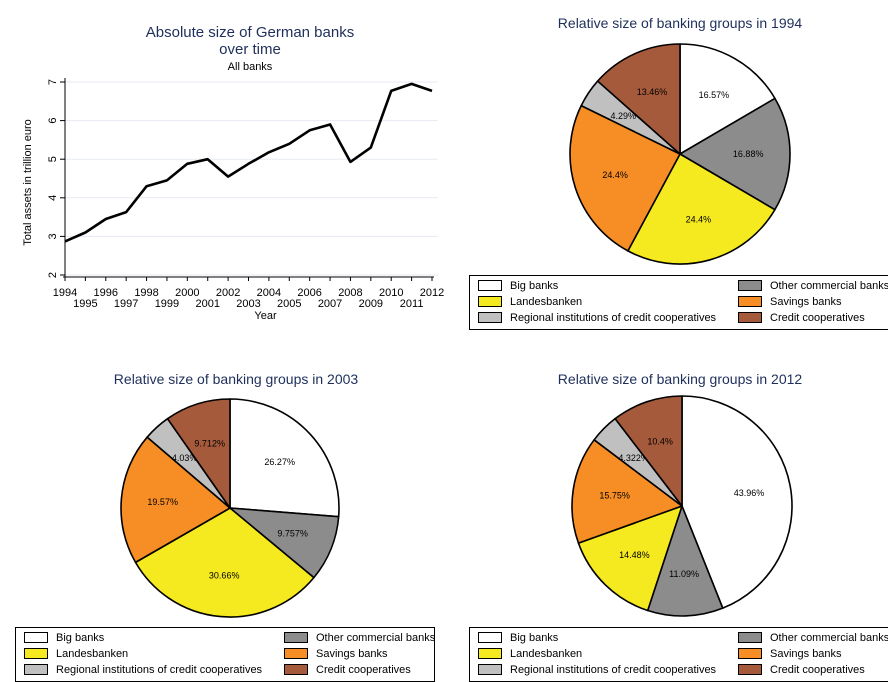  Describe the element at coordinates (53, 198) in the screenshot. I see `y-tick-label: 4` at that location.